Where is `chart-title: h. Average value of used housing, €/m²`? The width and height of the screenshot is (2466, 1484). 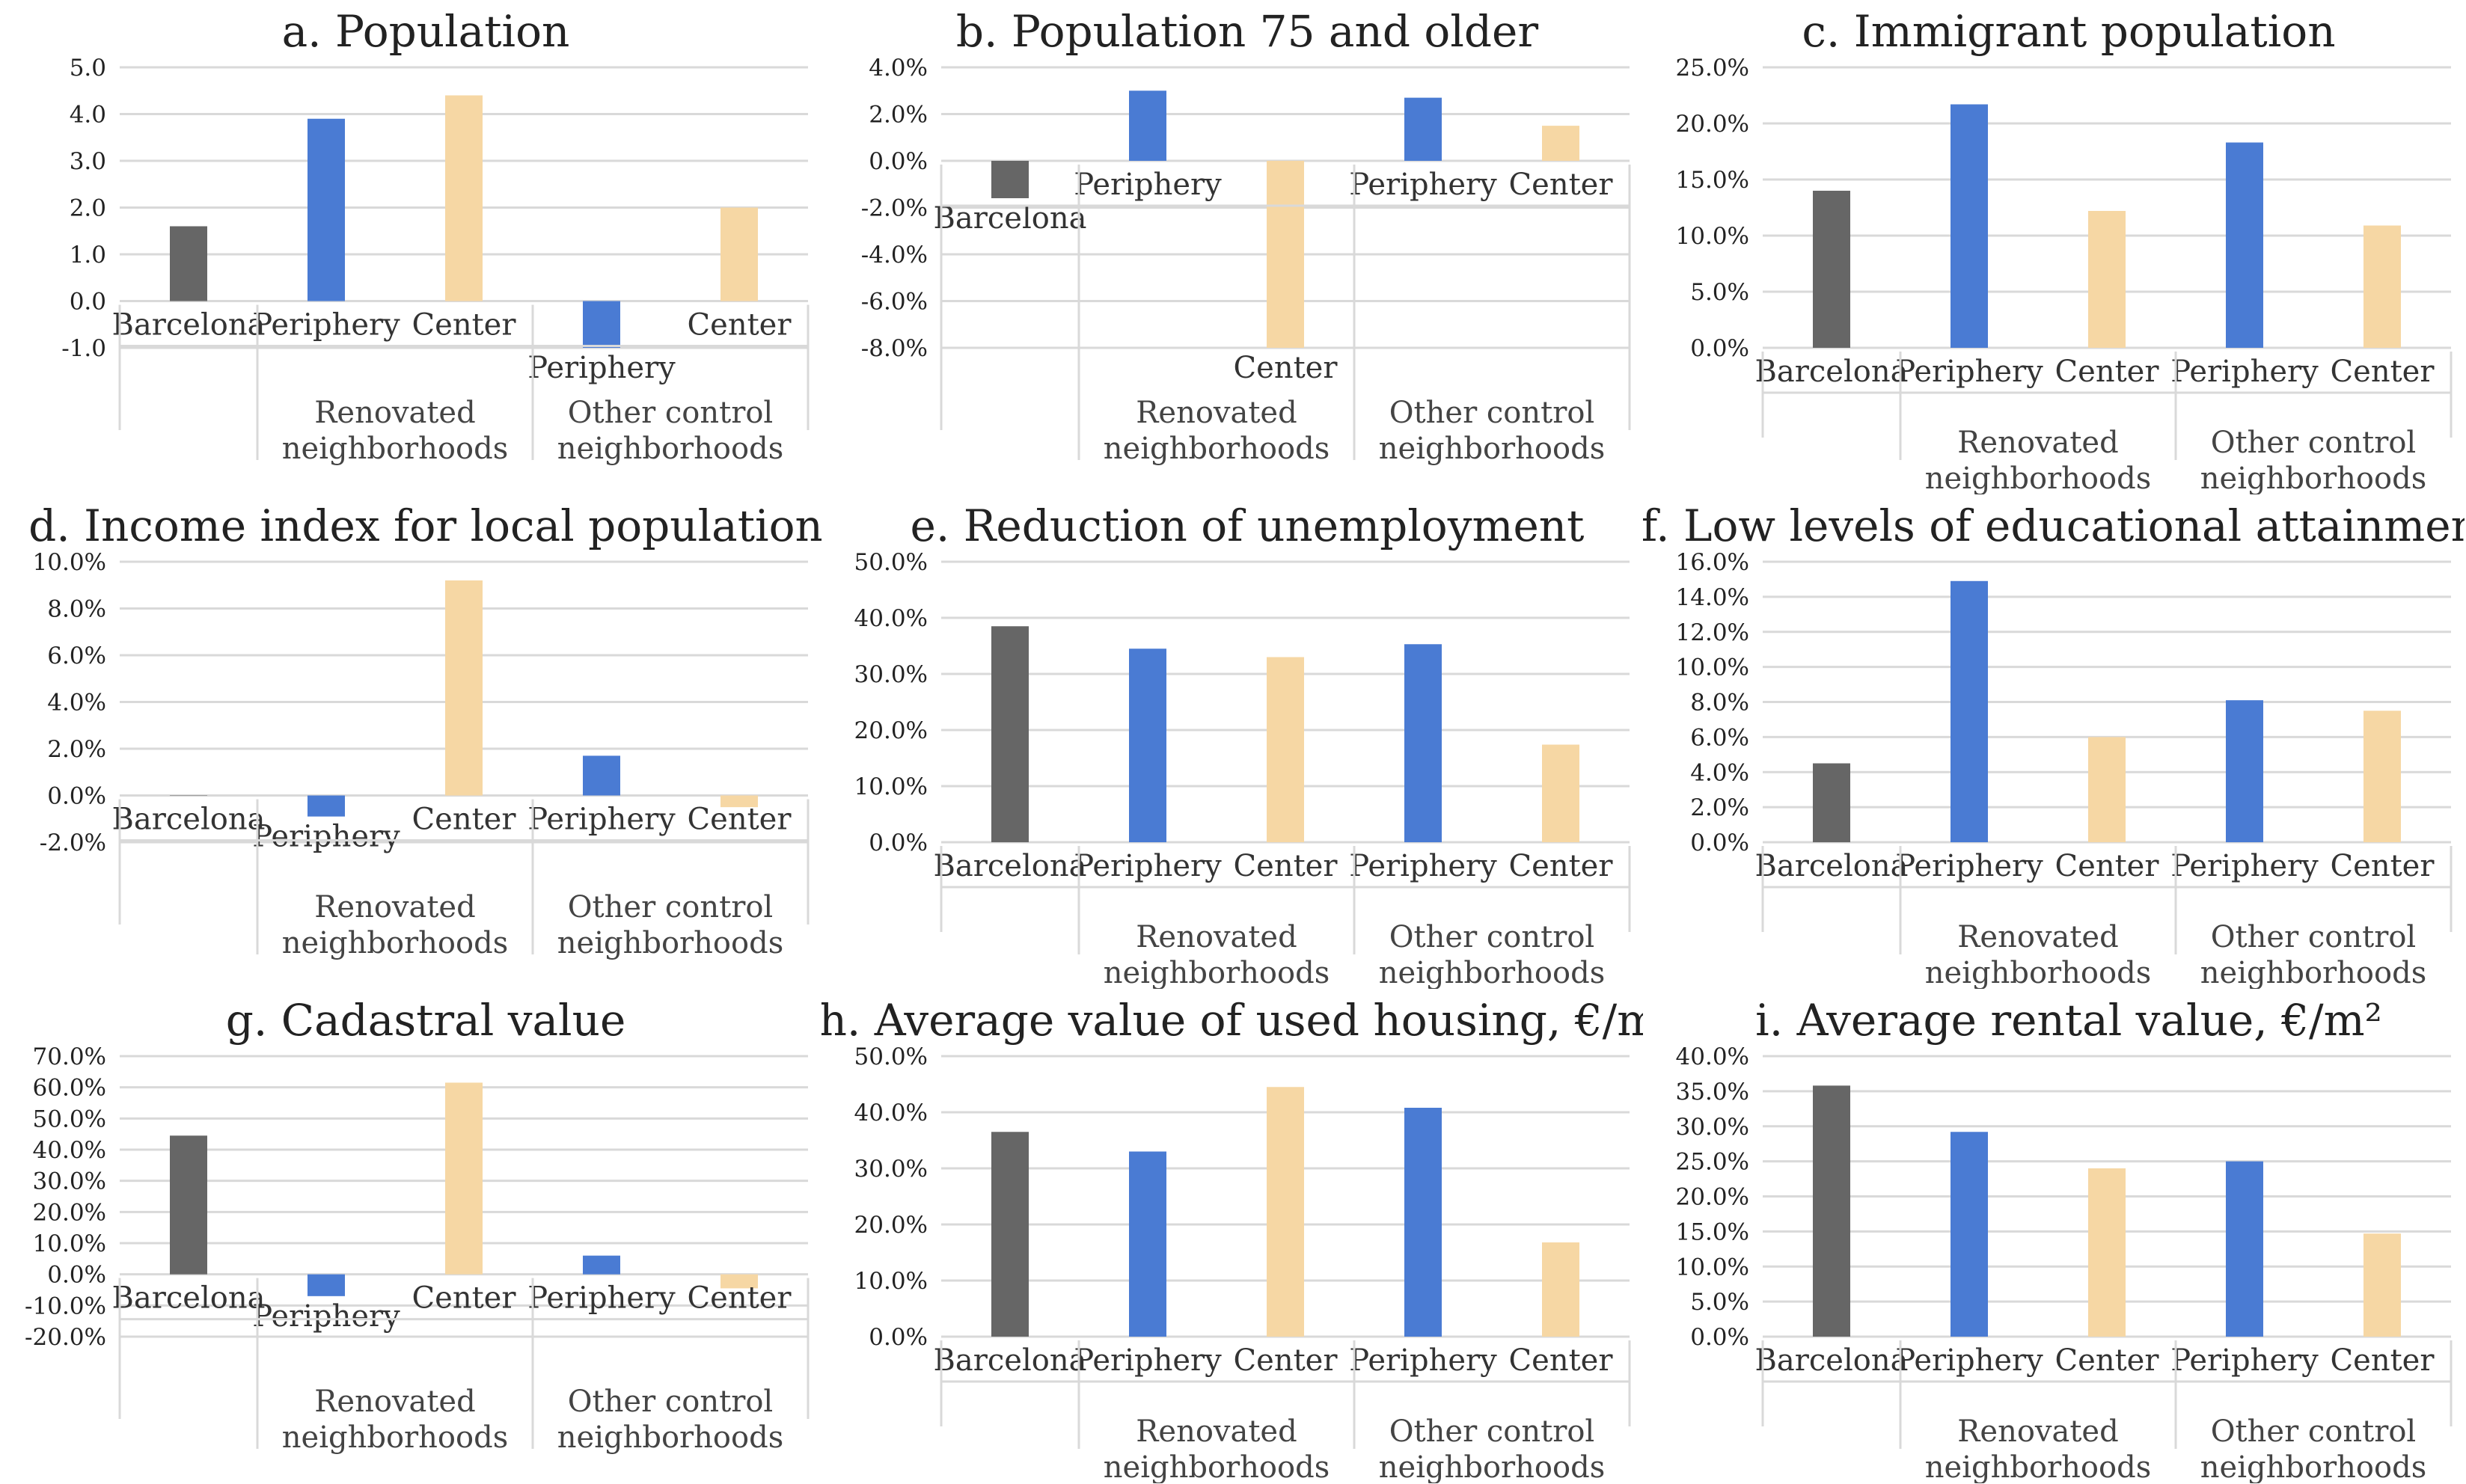 chart-title: h. Average value of used housing, €/m² is located at coordinates (1232, 1020).